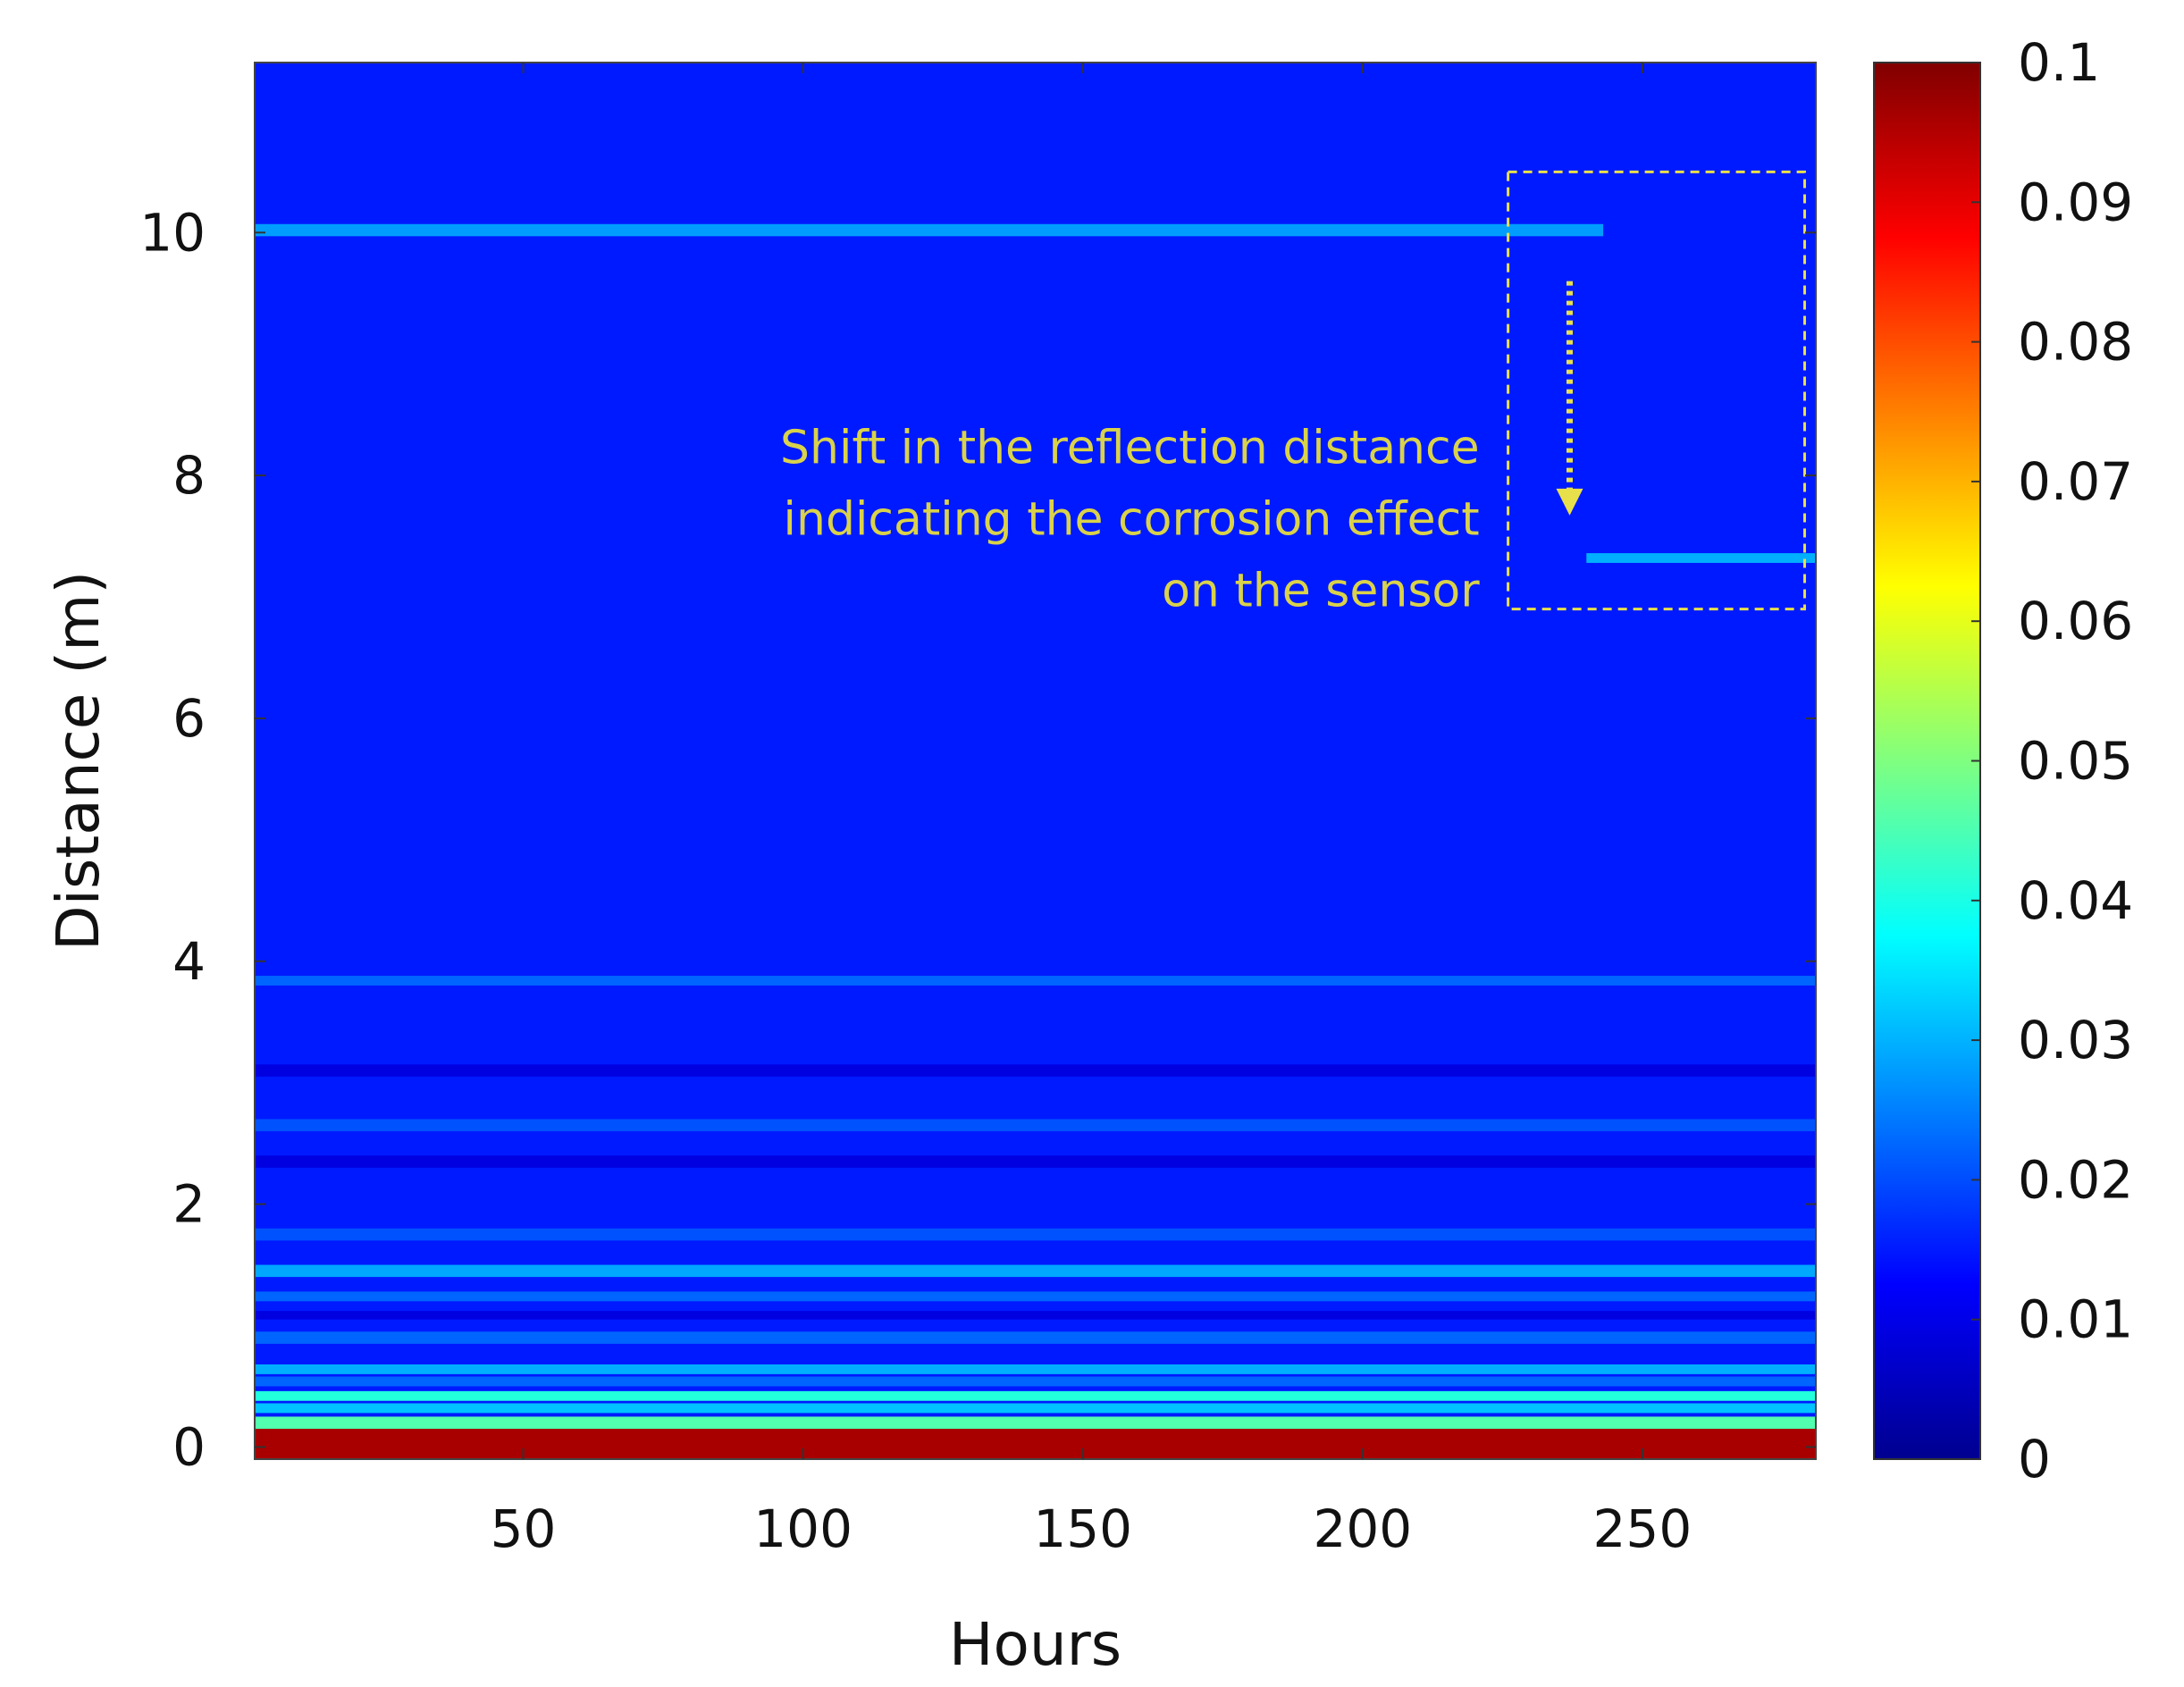 The image size is (2184, 1687). What do you see at coordinates (2035, 1459) in the screenshot?
I see `colorbar-tick-label: 0` at bounding box center [2035, 1459].